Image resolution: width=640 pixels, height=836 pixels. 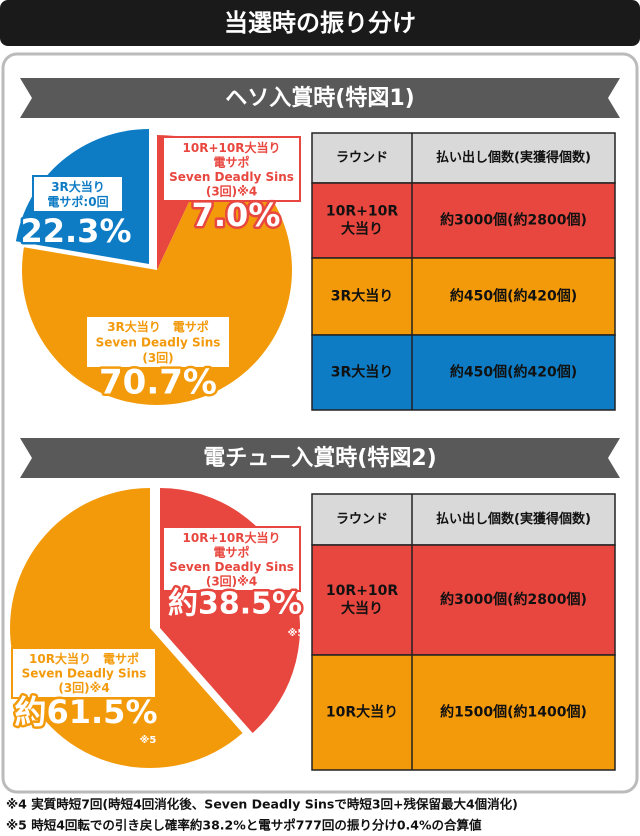 I want to click on value-label: 約38.5%, so click(x=235, y=604).